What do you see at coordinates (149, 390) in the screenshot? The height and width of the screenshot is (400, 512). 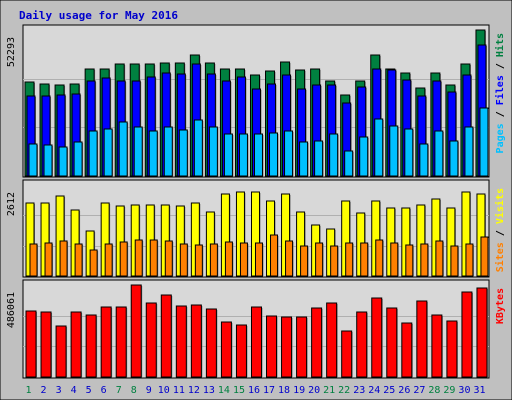 I see `day-label-9: 9` at bounding box center [149, 390].